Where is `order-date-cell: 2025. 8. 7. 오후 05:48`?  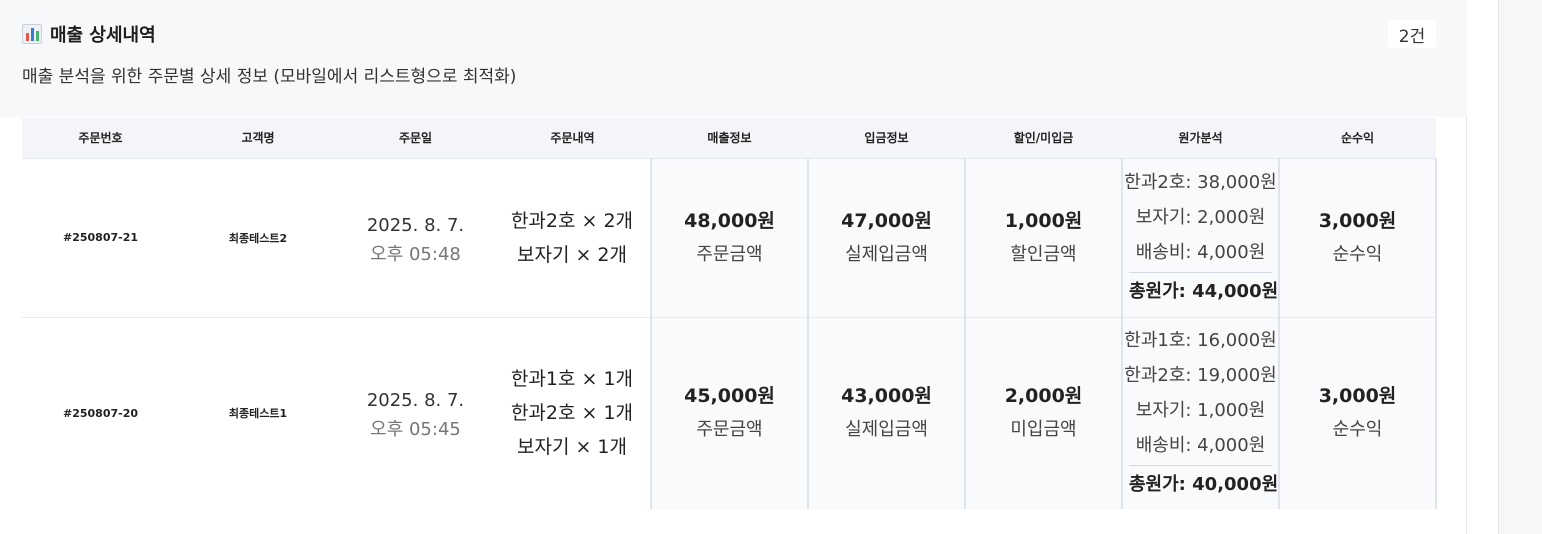
order-date-cell: 2025. 8. 7. 오후 05:48 is located at coordinates (415, 238).